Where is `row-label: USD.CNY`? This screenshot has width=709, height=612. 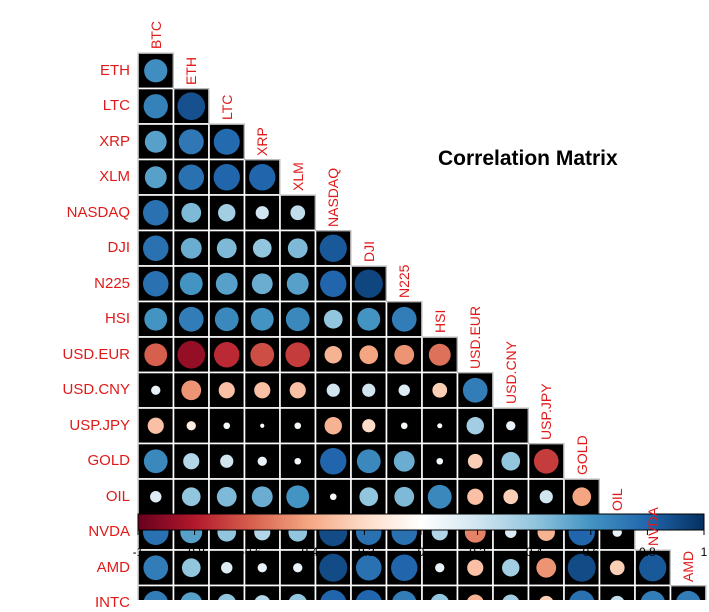 row-label: USD.CNY is located at coordinates (96, 390).